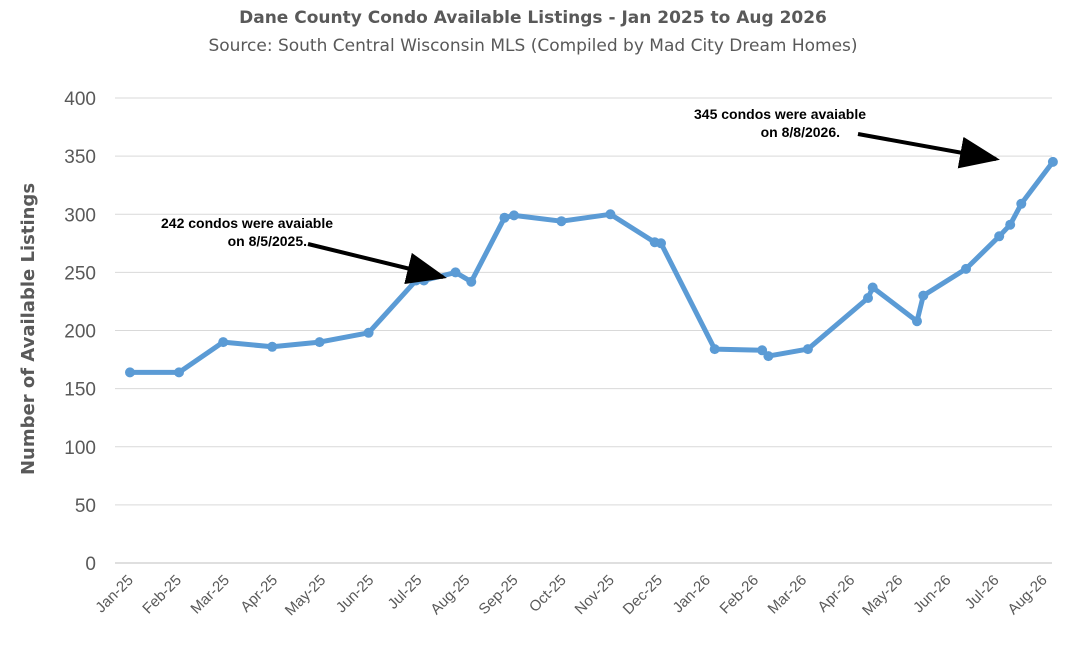  I want to click on x-tick-label: Apr-26, so click(836, 594).